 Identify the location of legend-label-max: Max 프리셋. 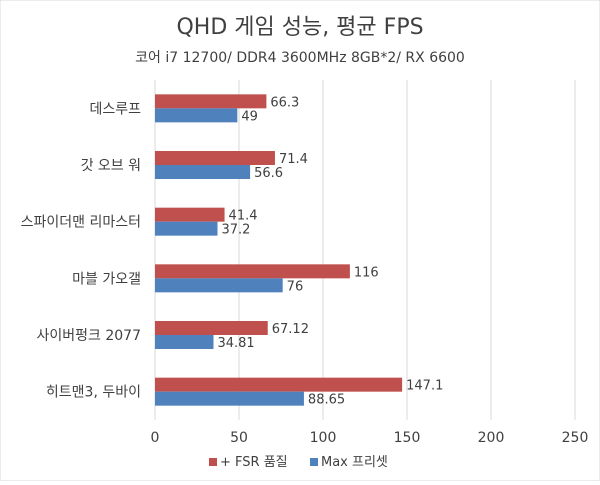
(354, 462).